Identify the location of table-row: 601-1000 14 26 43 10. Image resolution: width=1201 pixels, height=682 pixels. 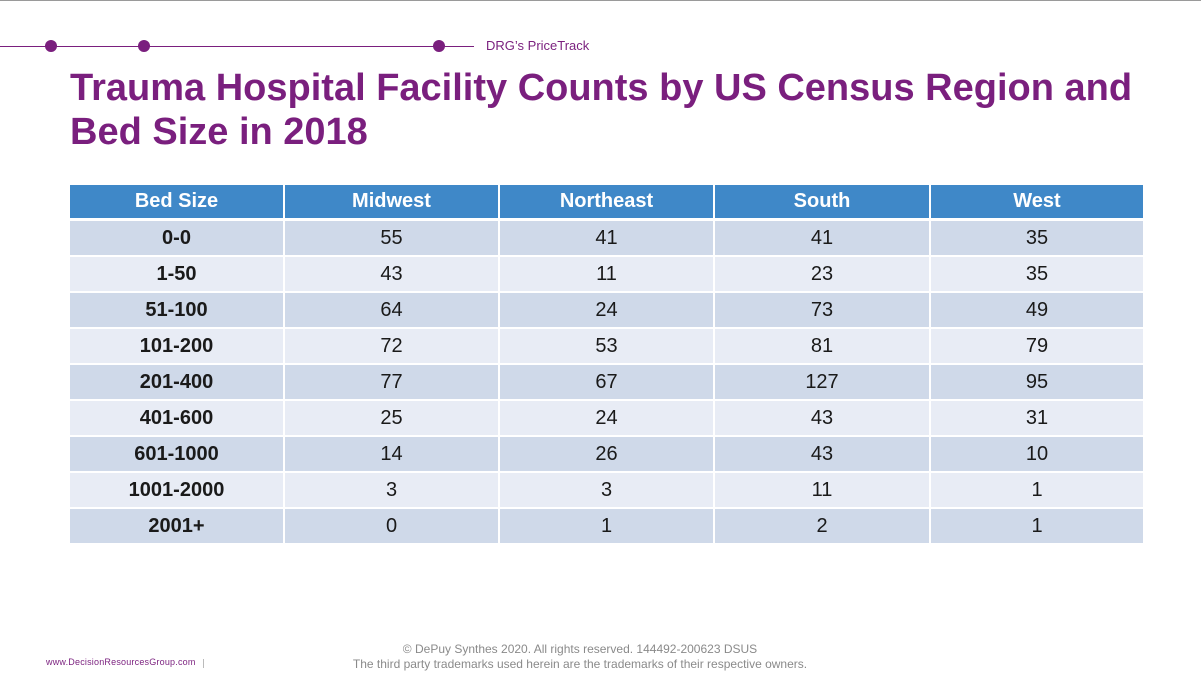
(606, 454).